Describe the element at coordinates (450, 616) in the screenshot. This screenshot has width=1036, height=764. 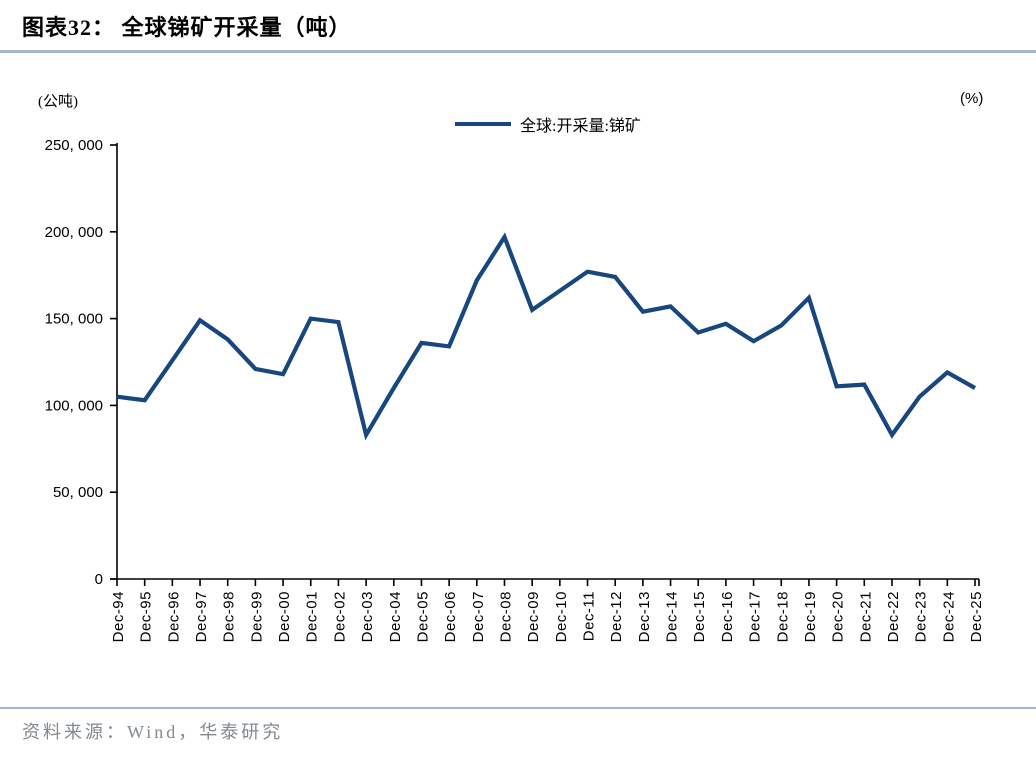
I see `svg-text: Dec-06` at that location.